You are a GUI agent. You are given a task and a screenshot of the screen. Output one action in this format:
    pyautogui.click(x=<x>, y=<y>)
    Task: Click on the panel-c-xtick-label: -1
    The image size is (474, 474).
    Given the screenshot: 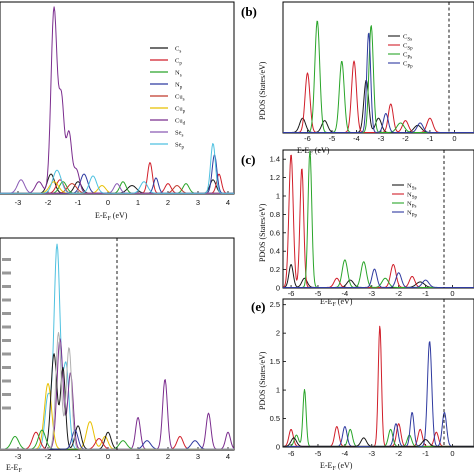 What is the action you would take?
    pyautogui.click(x=425, y=293)
    